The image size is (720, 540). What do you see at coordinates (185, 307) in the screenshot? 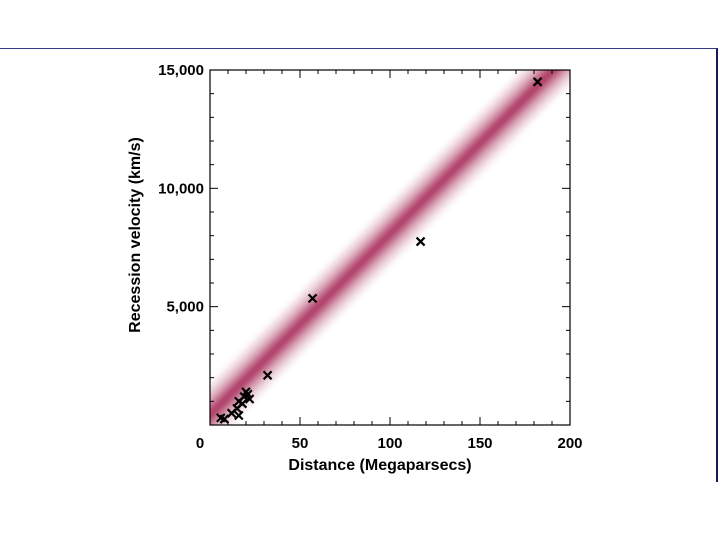
I see `y-tick-label: 5,000` at bounding box center [185, 307].